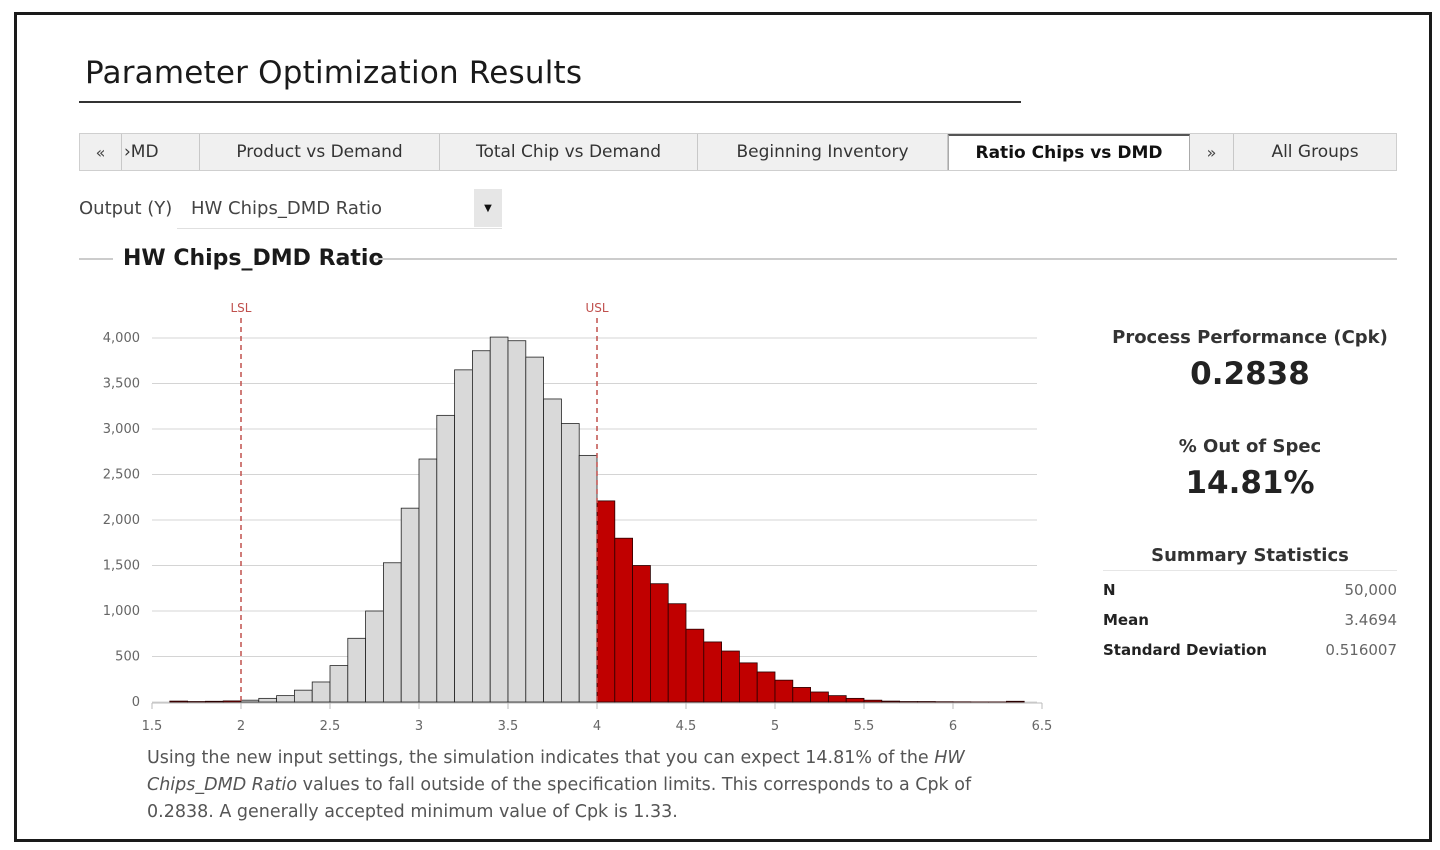 The width and height of the screenshot is (1440, 850). I want to click on tab-beginning-inventory: Beginning Inventory, so click(823, 152).